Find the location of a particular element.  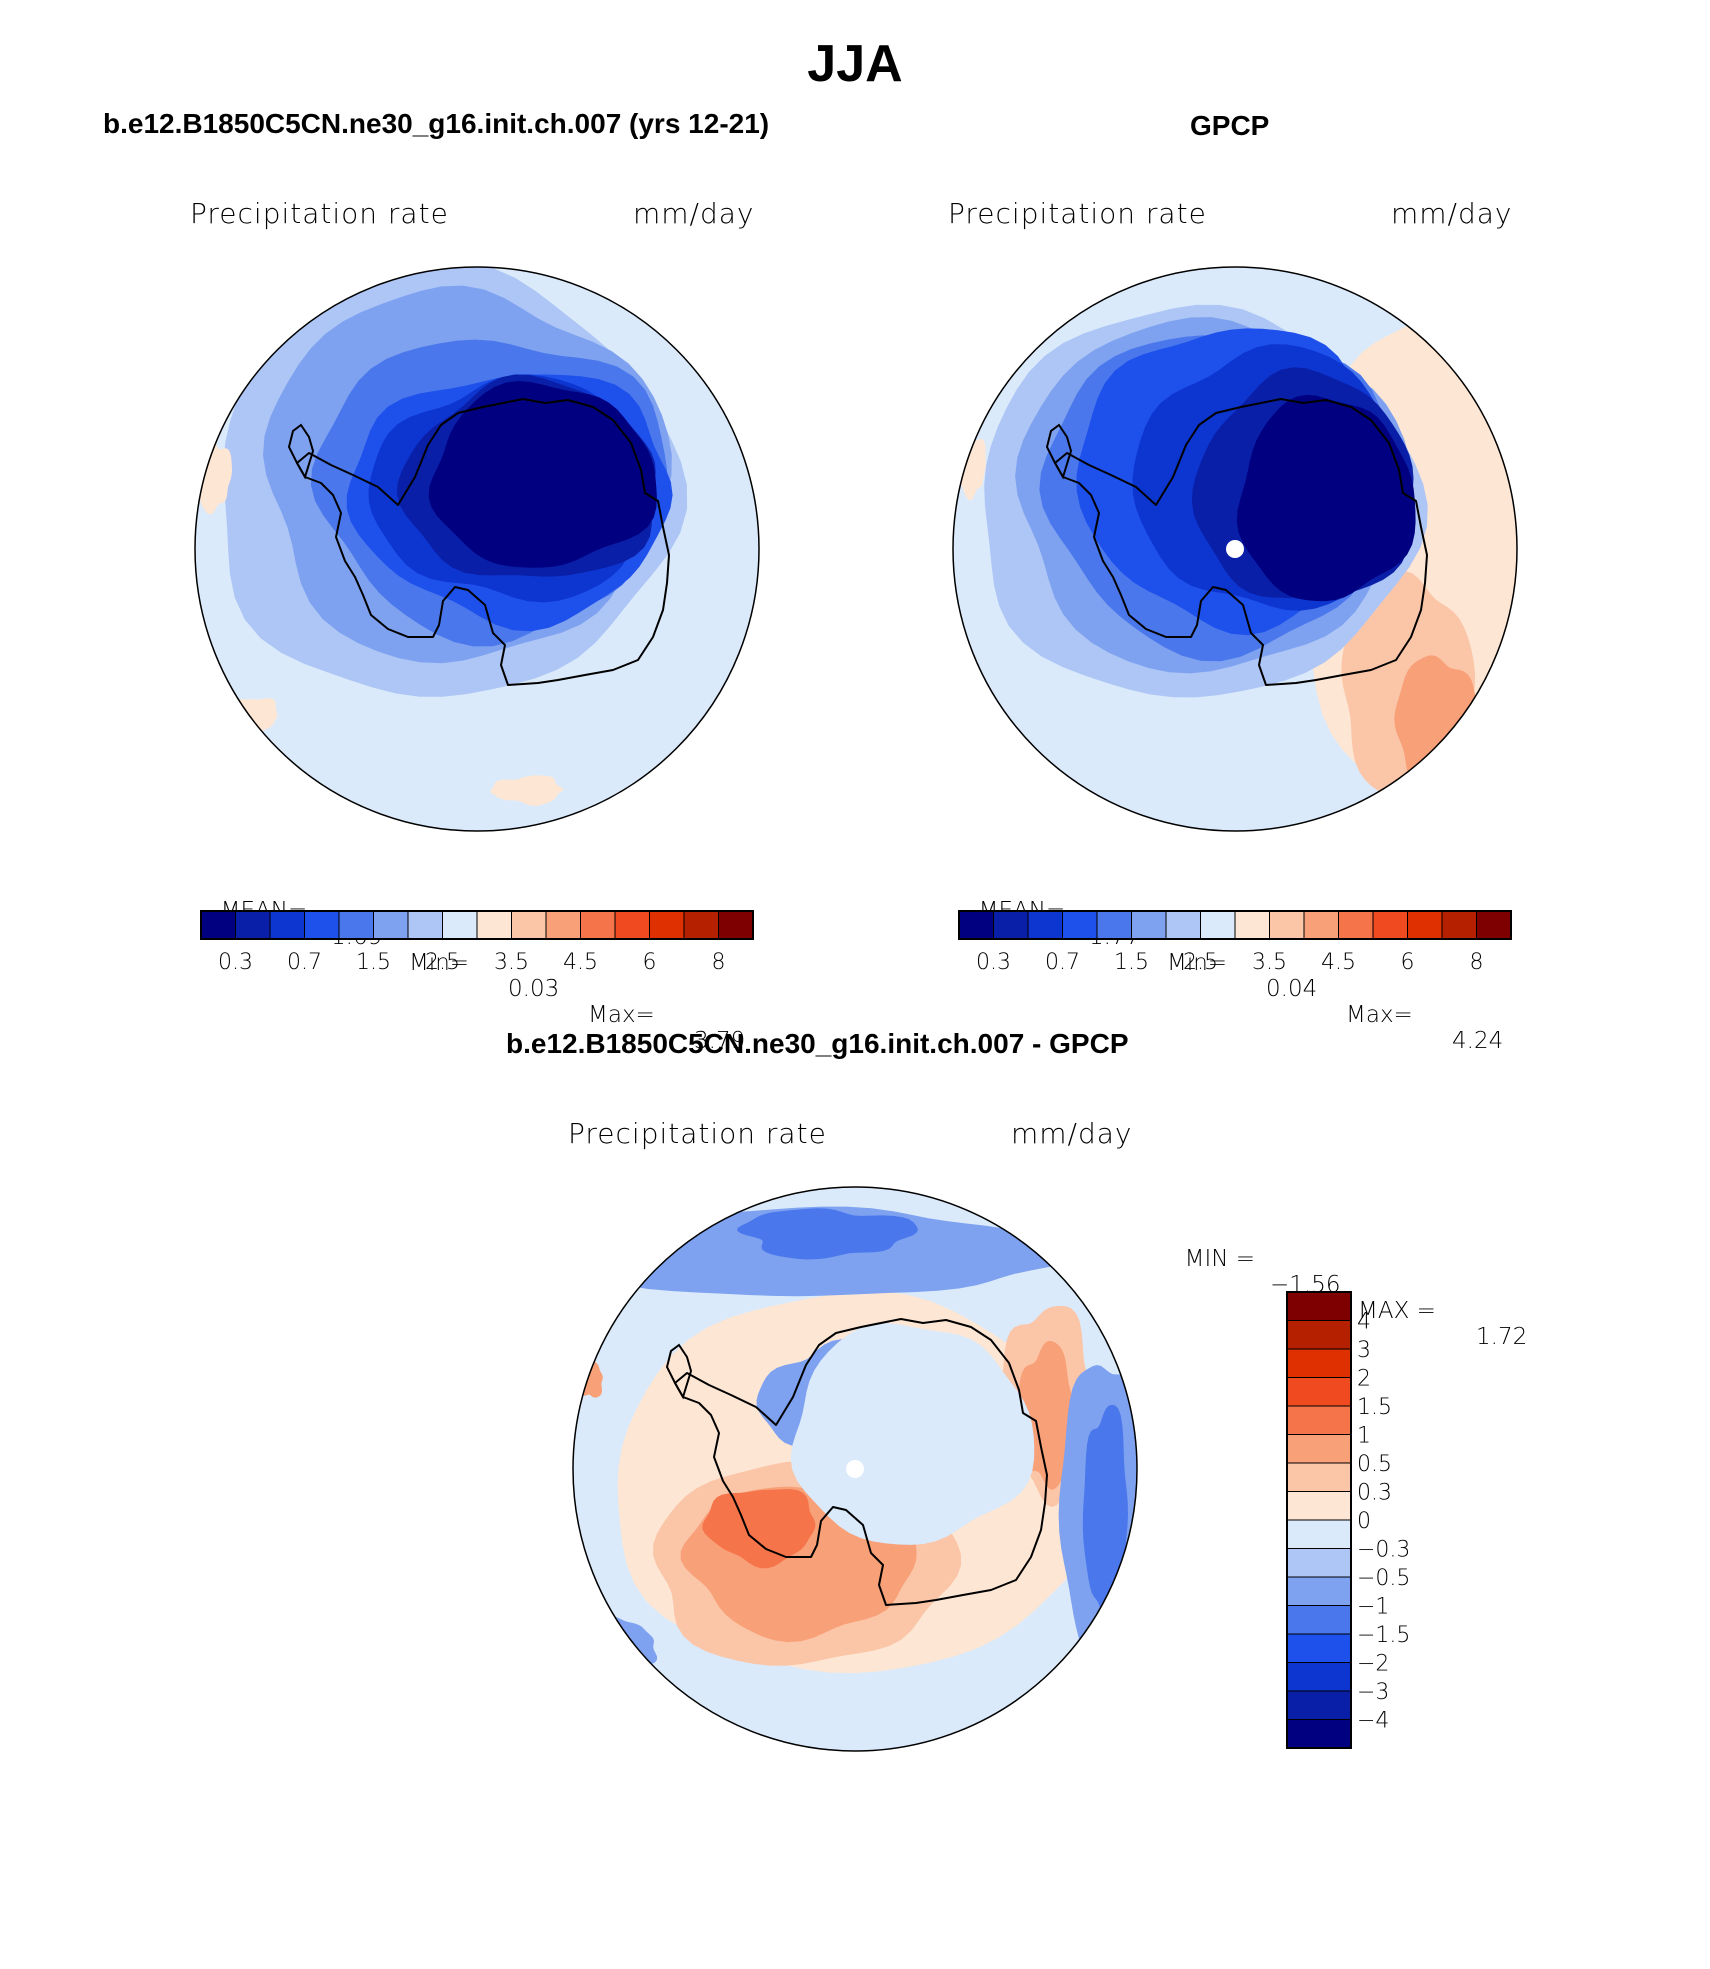

colorbar-tick-label: 4 is located at coordinates (1364, 1322).